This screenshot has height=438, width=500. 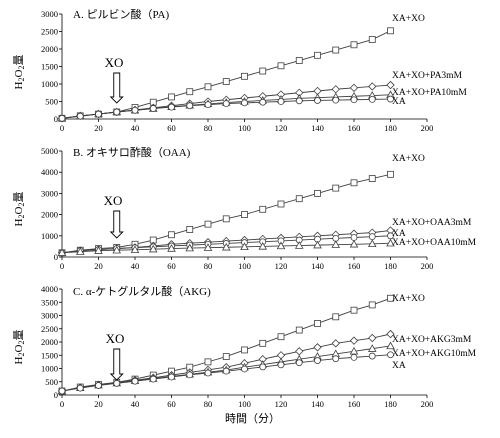 What do you see at coordinates (432, 340) in the screenshot?
I see `series-label: XA+XO+AKG3mM` at bounding box center [432, 340].